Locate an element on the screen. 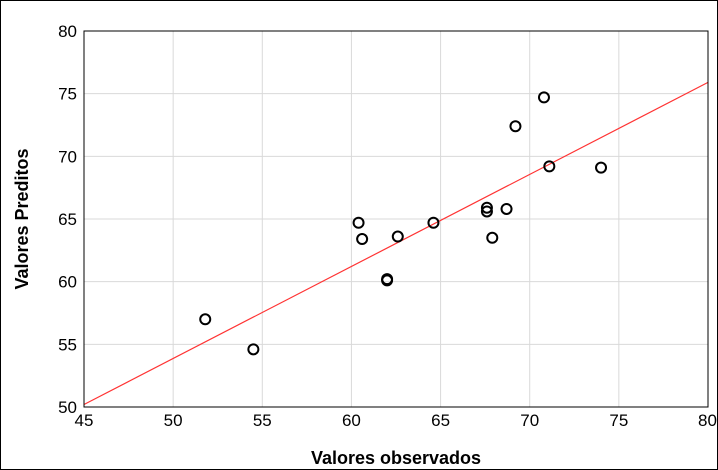 The image size is (718, 470). y-tick-label-2: 60 is located at coordinates (67, 282).